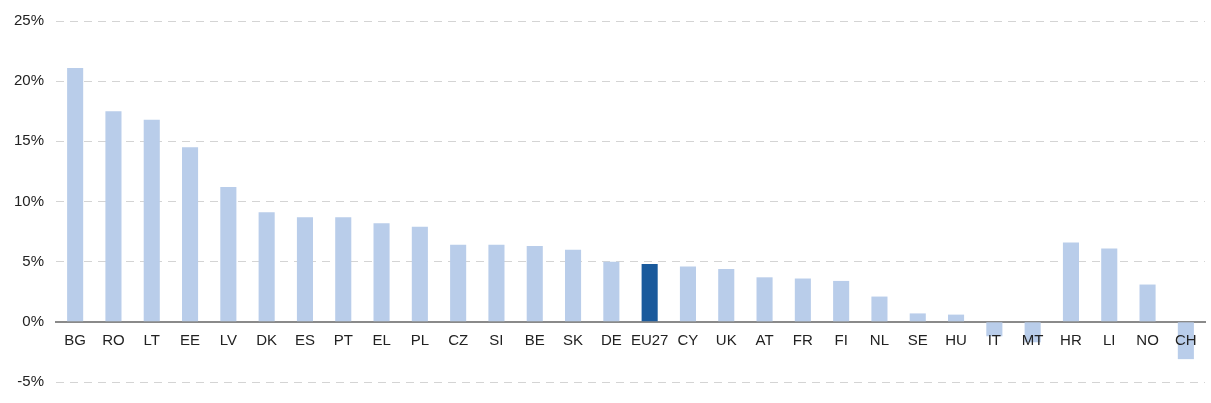  I want to click on x-tick-label: IT, so click(994, 340).